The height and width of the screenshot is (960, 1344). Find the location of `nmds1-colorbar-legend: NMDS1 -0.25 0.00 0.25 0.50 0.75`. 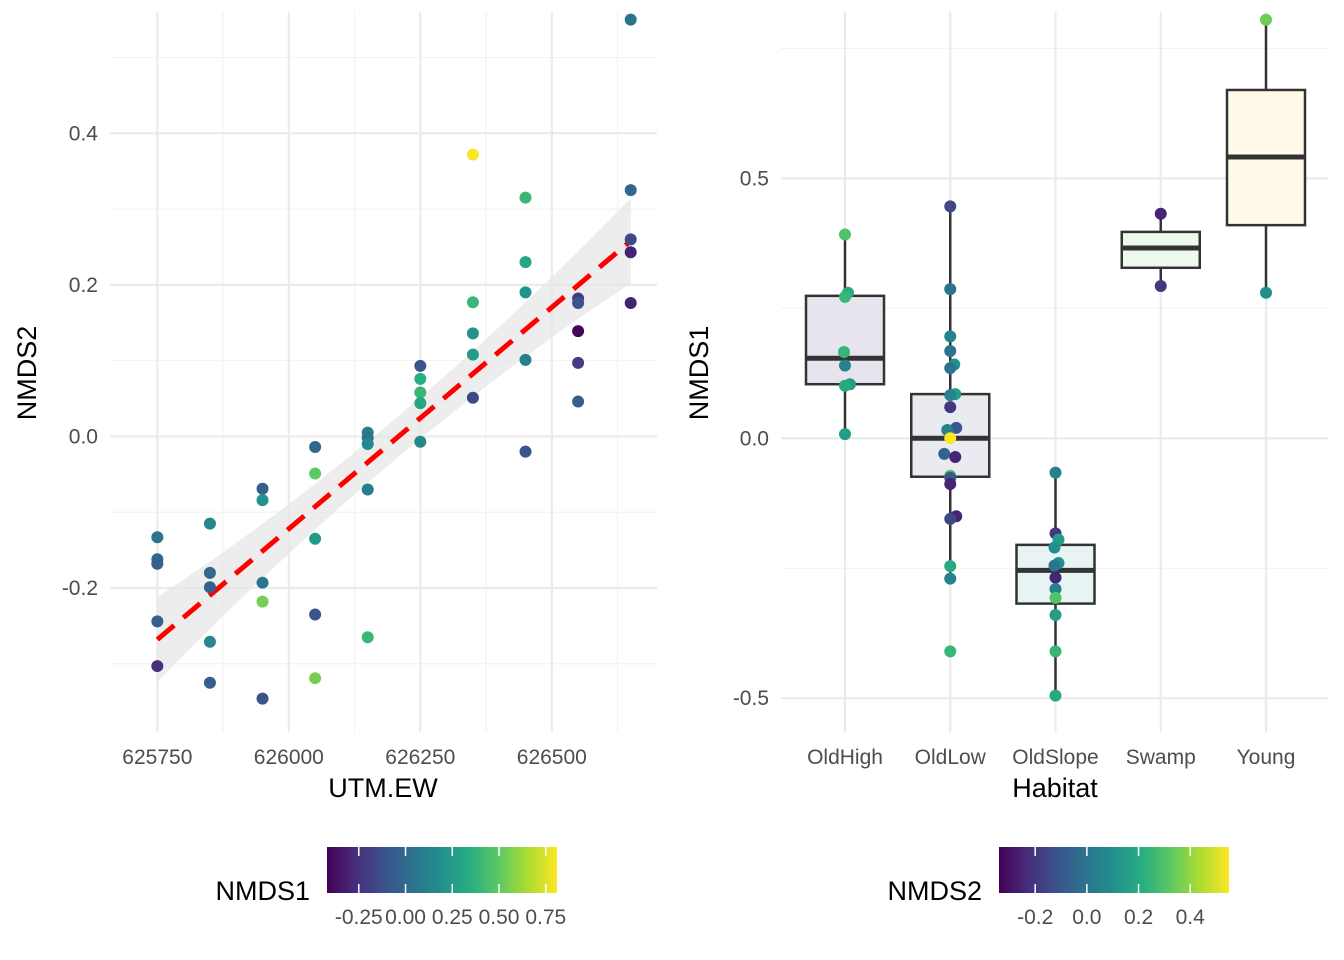

nmds1-colorbar-legend: NMDS1 -0.25 0.00 0.25 0.50 0.75 is located at coordinates (390, 888).